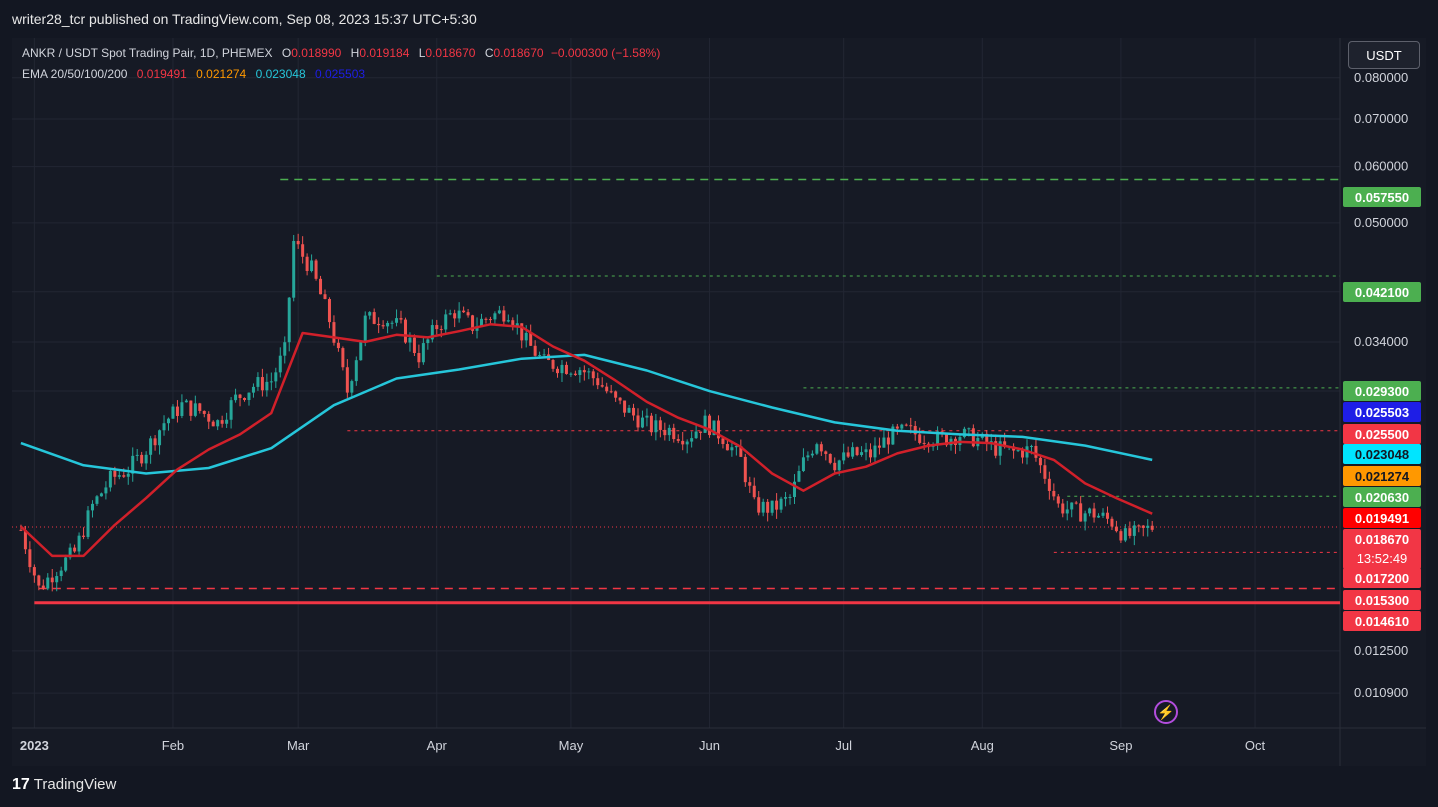 The image size is (1438, 807). What do you see at coordinates (221, 74) in the screenshot?
I see `ema50-value: 0.021274` at bounding box center [221, 74].